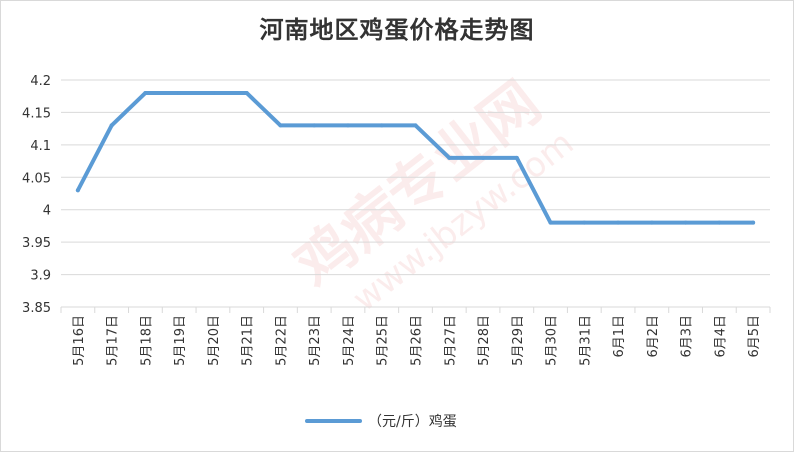  I want to click on y-tick-label: 4.05, so click(36, 178).